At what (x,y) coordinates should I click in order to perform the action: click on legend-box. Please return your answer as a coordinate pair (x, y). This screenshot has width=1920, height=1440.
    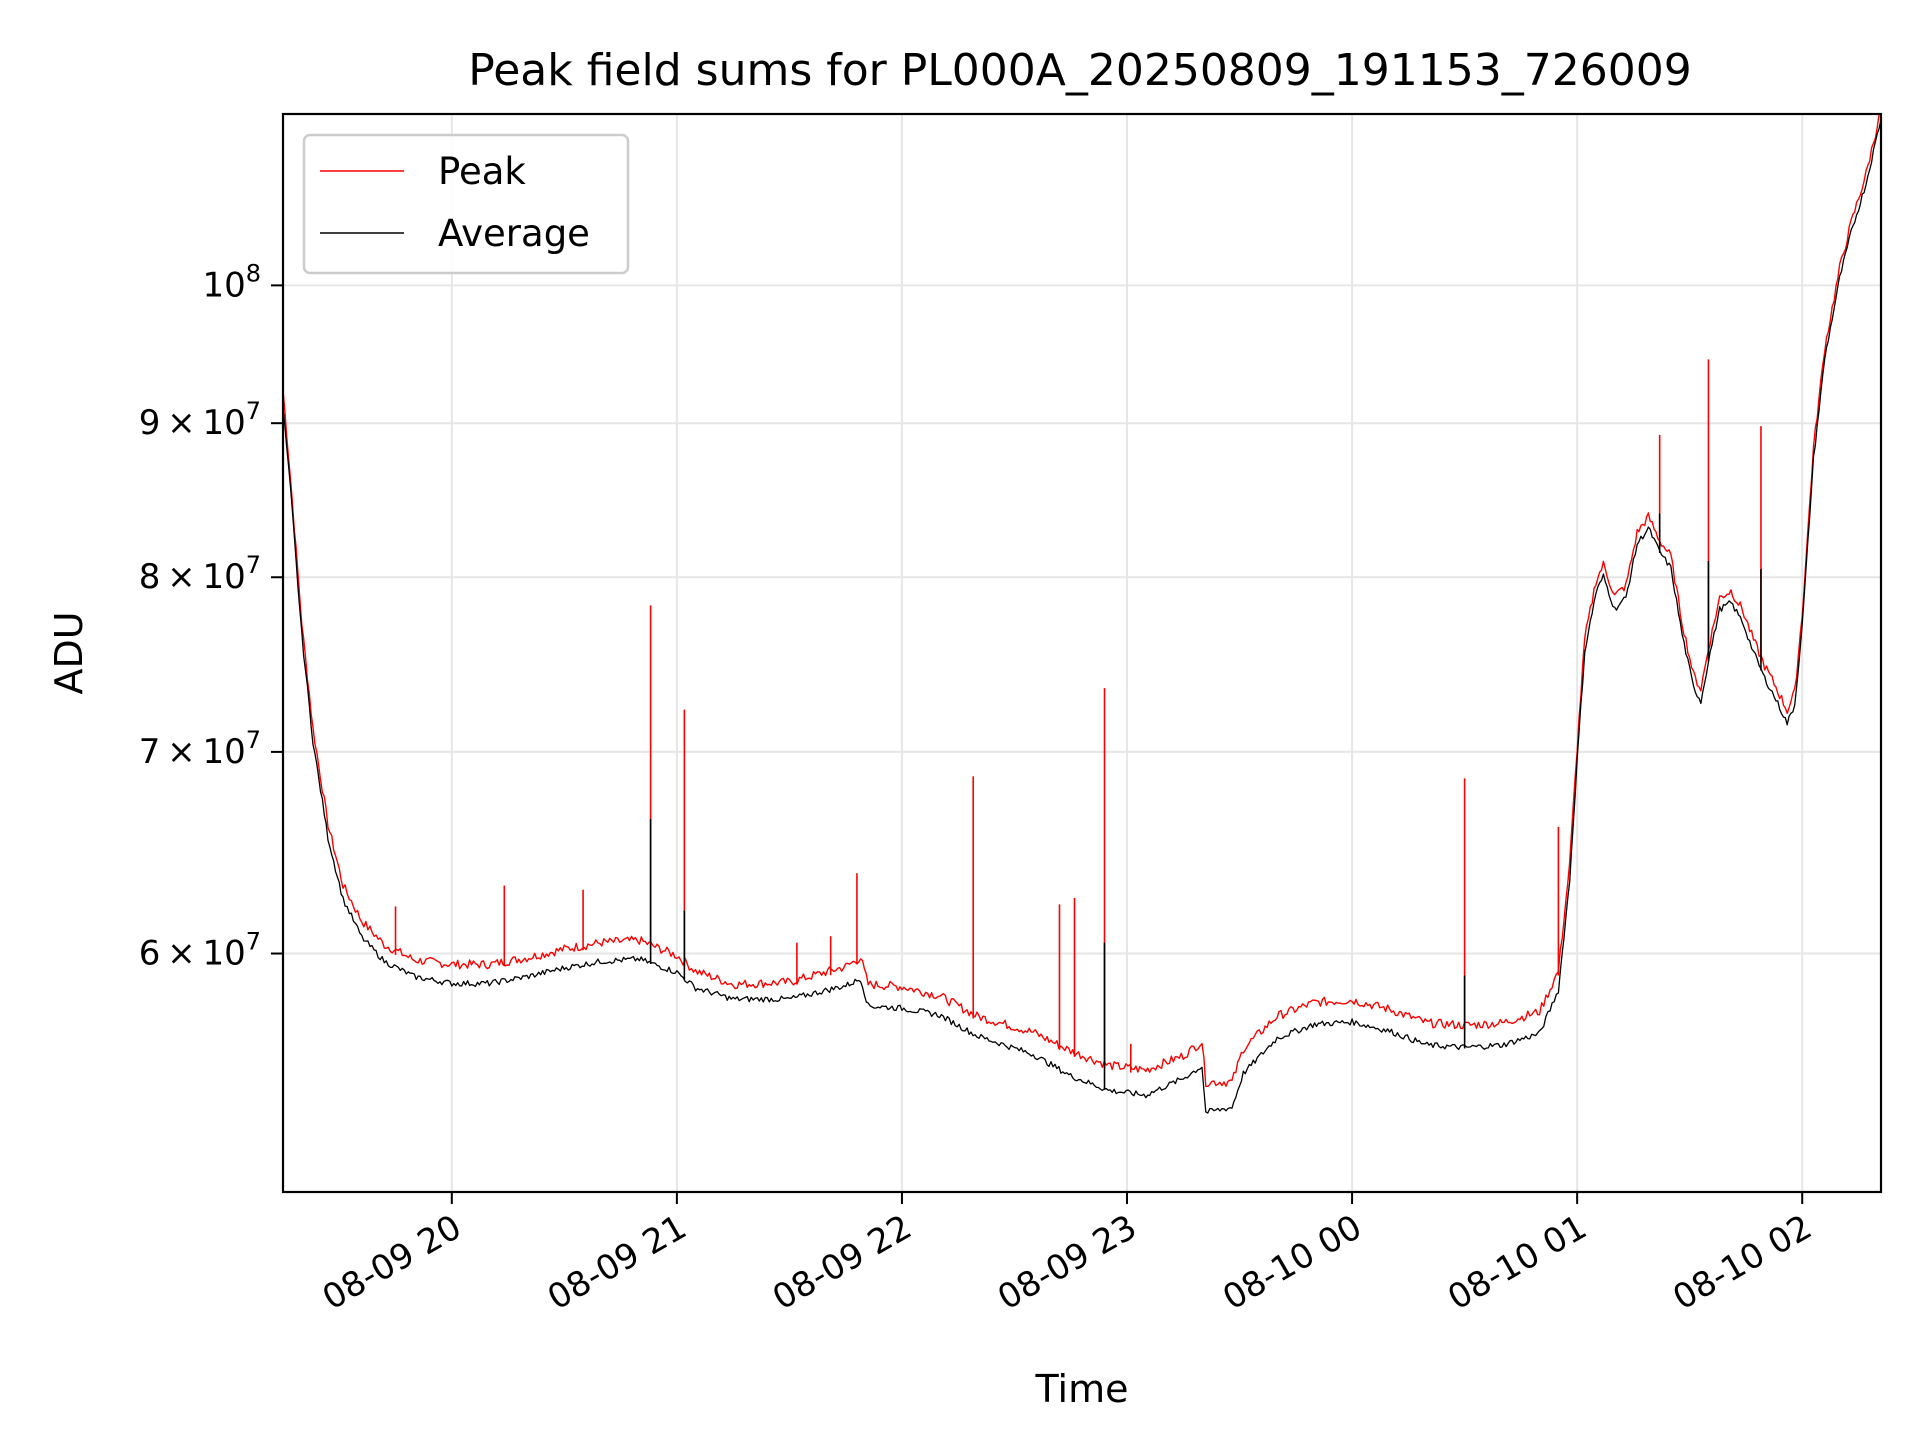
    Looking at the image, I should click on (466, 204).